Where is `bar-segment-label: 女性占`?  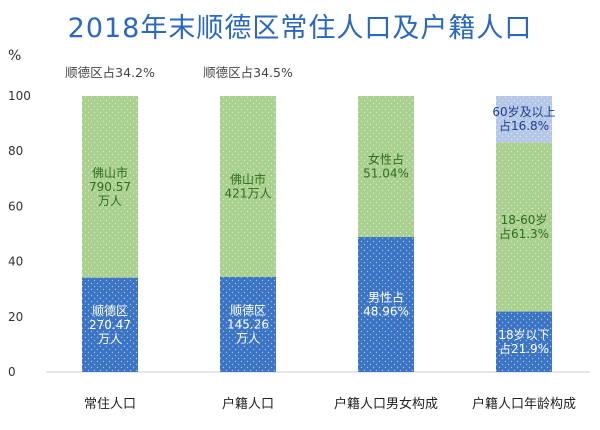 bar-segment-label: 女性占 is located at coordinates (386, 158).